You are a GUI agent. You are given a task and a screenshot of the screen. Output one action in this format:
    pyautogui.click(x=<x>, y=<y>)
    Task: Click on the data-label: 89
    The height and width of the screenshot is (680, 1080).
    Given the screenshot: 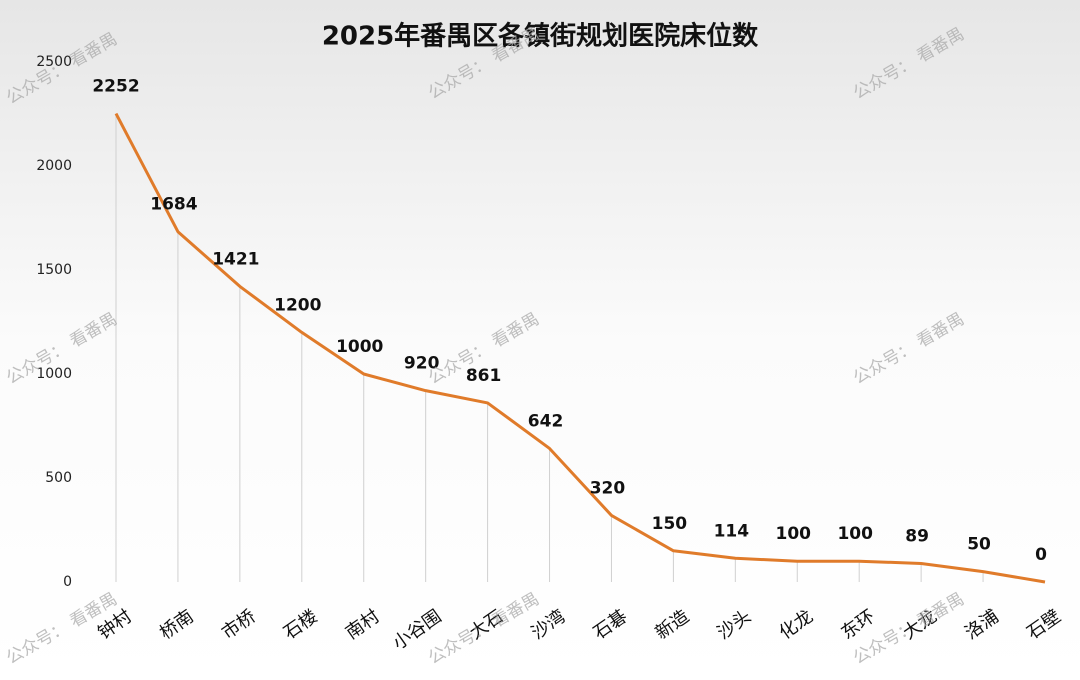 What is the action you would take?
    pyautogui.click(x=917, y=536)
    